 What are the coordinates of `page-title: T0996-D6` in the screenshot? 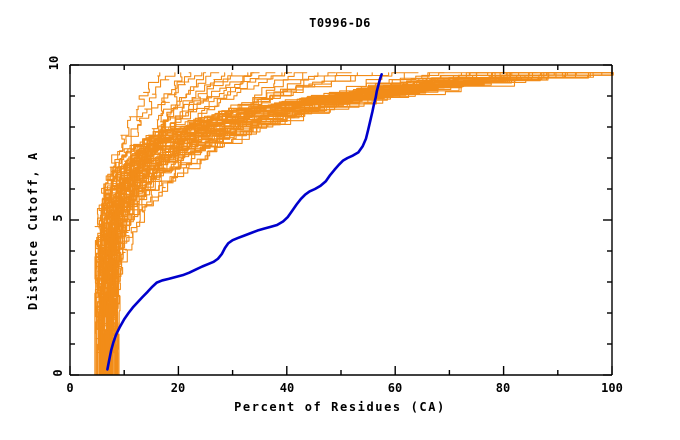 It's located at (340, 23).